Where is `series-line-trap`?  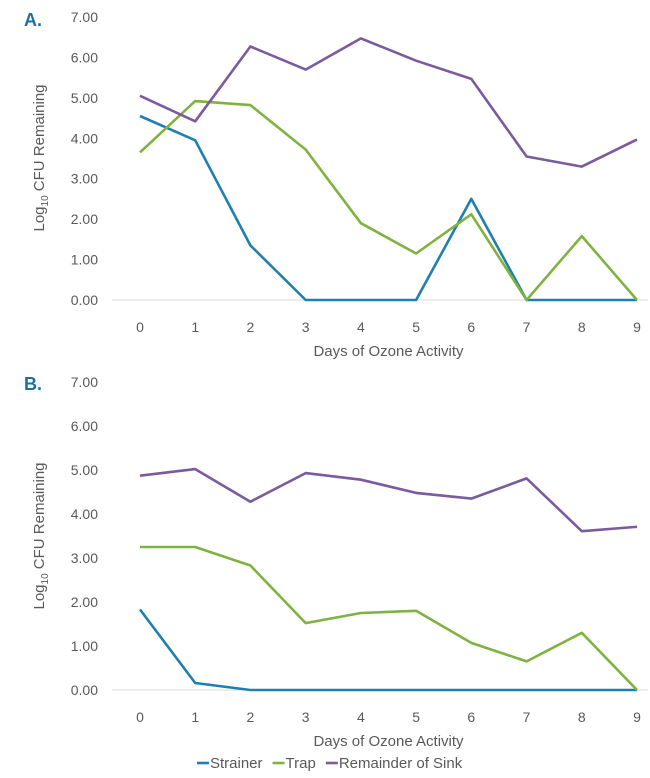
series-line-trap is located at coordinates (389, 618).